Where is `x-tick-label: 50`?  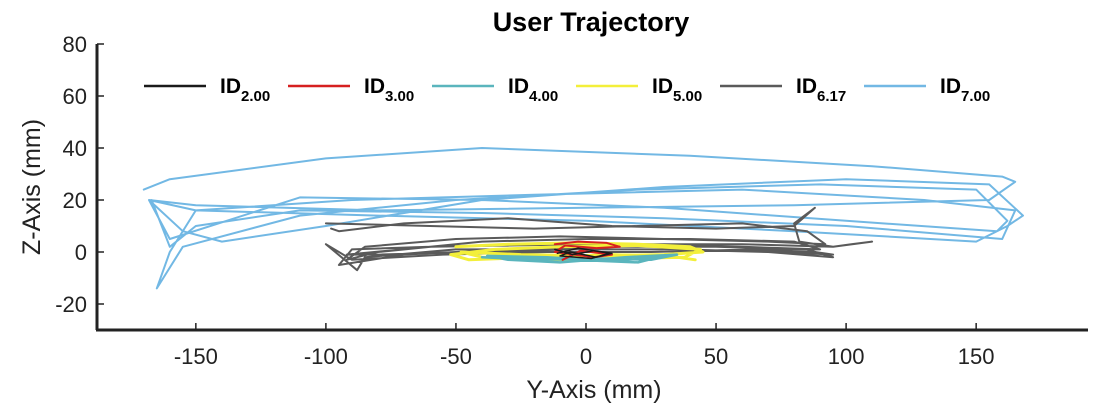 x-tick-label: 50 is located at coordinates (716, 356).